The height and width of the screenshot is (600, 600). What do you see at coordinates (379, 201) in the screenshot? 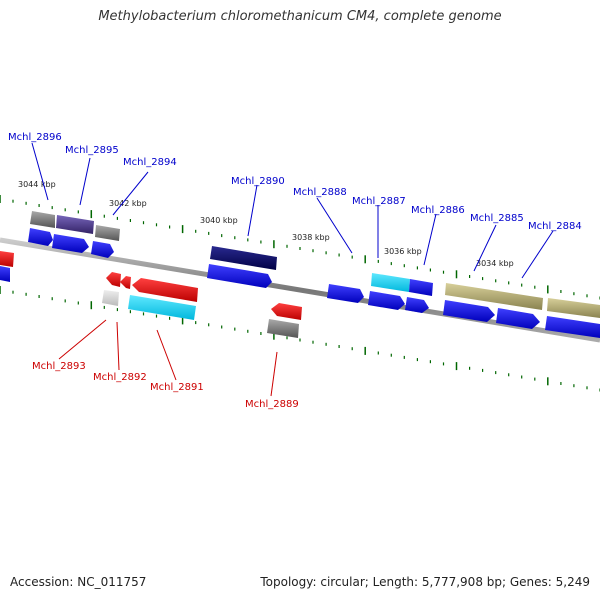
I see `gene-label-mchl-2887: Mchl_2887` at bounding box center [379, 201].